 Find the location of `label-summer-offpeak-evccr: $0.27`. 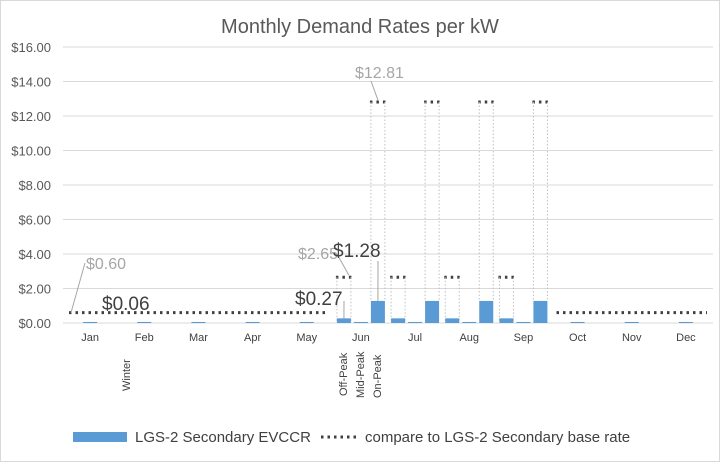

label-summer-offpeak-evccr: $0.27 is located at coordinates (319, 299).